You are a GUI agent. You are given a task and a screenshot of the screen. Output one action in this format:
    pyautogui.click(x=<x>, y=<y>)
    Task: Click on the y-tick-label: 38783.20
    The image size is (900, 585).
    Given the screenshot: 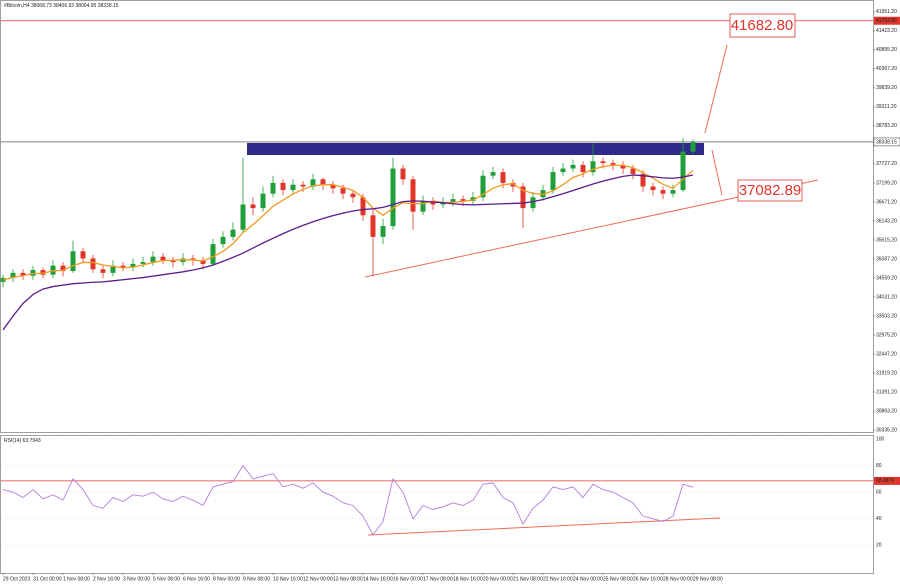 What is the action you would take?
    pyautogui.click(x=886, y=126)
    